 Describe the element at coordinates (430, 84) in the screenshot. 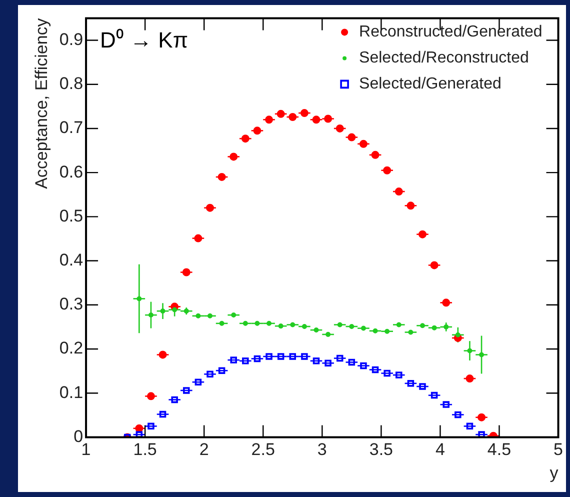

I see `legend-label: Selected/Generated` at that location.